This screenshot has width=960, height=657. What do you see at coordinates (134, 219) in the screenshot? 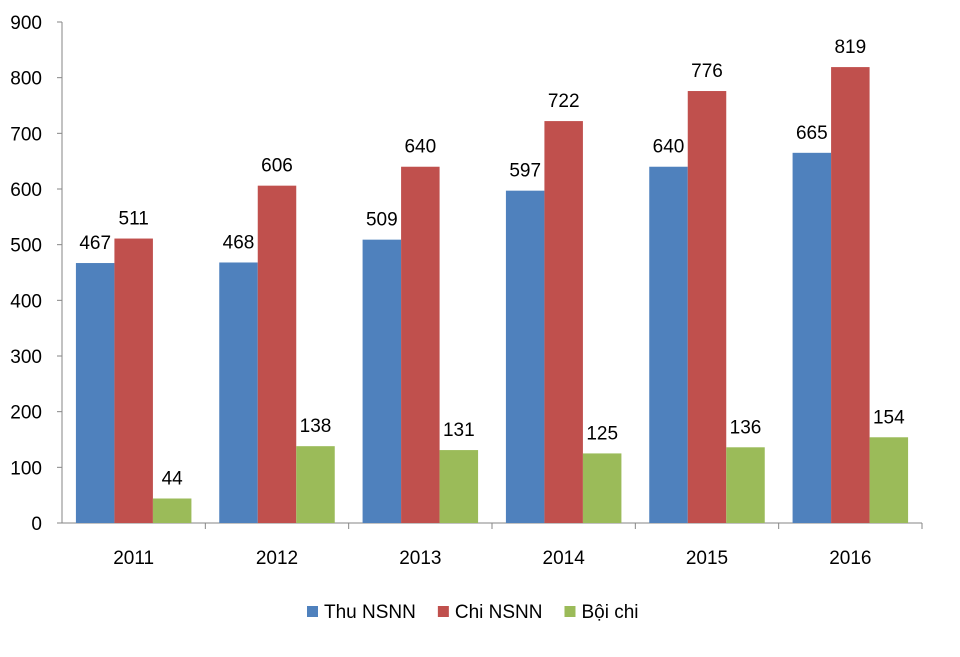
I see `data-label: 511` at bounding box center [134, 219].